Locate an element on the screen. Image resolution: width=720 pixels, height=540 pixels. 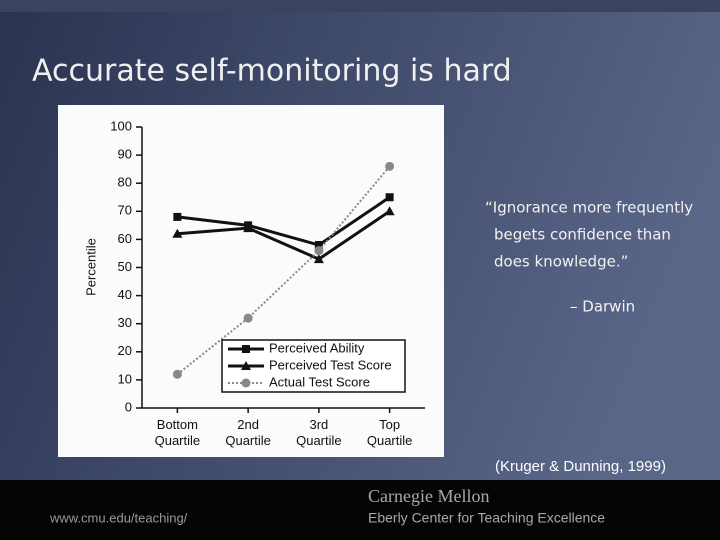
y-tick-label: 60 is located at coordinates (125, 238).